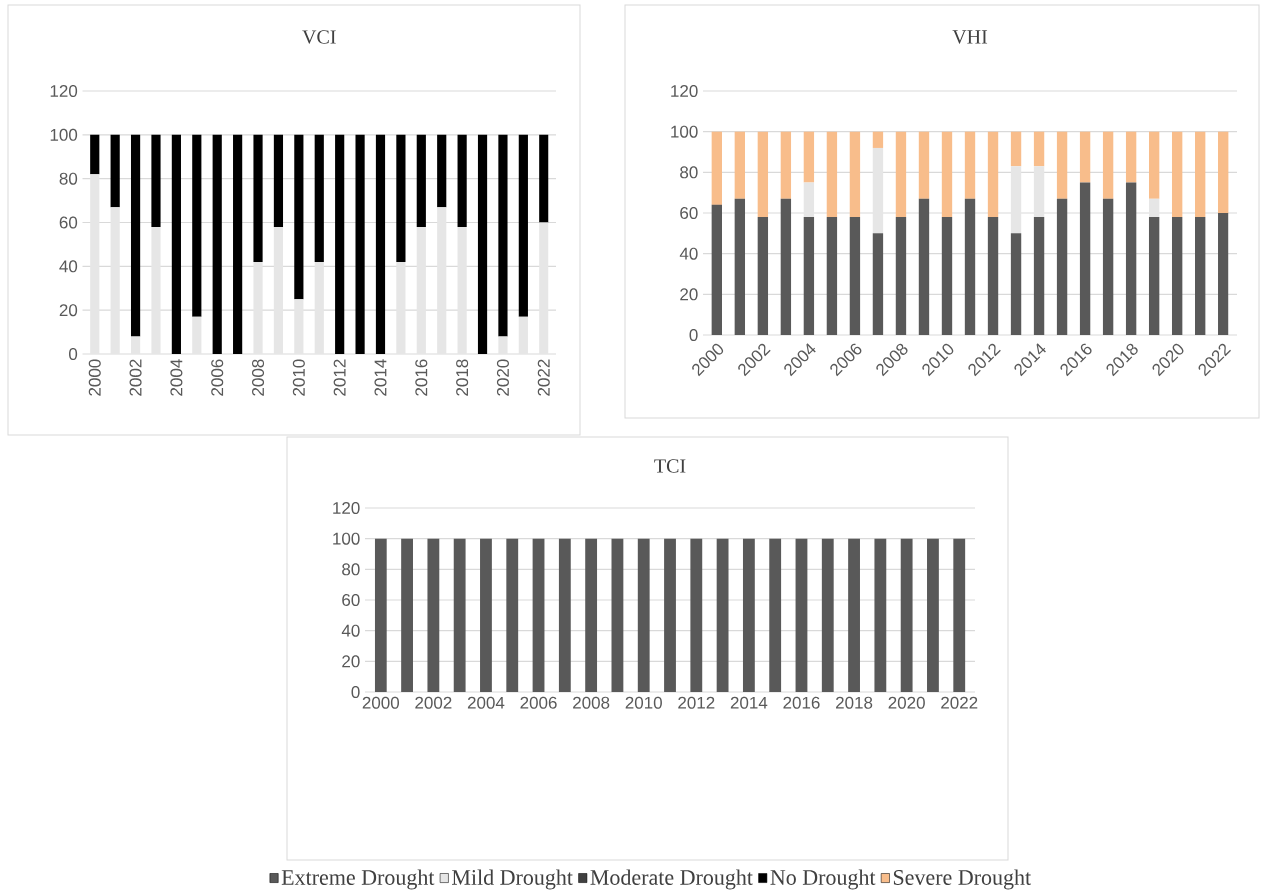  Describe the element at coordinates (970, 37) in the screenshot. I see `chart-title: VHI` at that location.